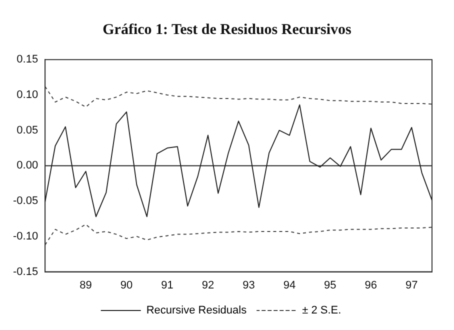  I want to click on x-tick-label: 89, so click(86, 285).